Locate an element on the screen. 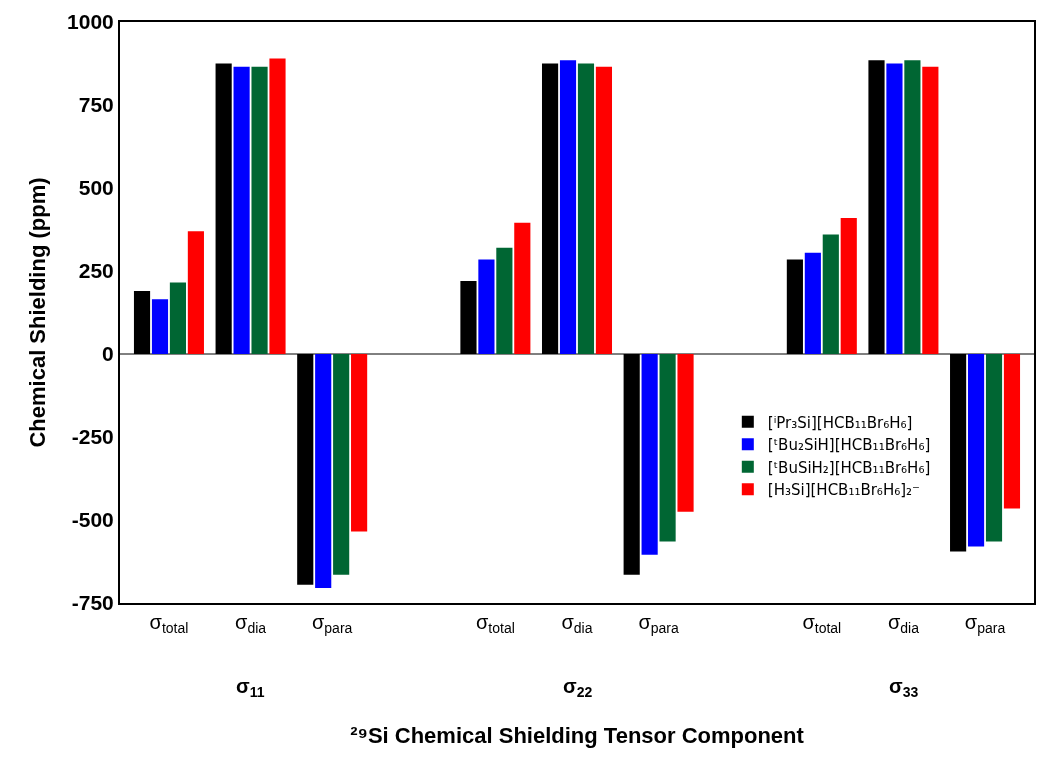 The height and width of the screenshot is (758, 1041). x-axis-title: ²⁹Si Chemical Shielding Tensor Component is located at coordinates (577, 735).